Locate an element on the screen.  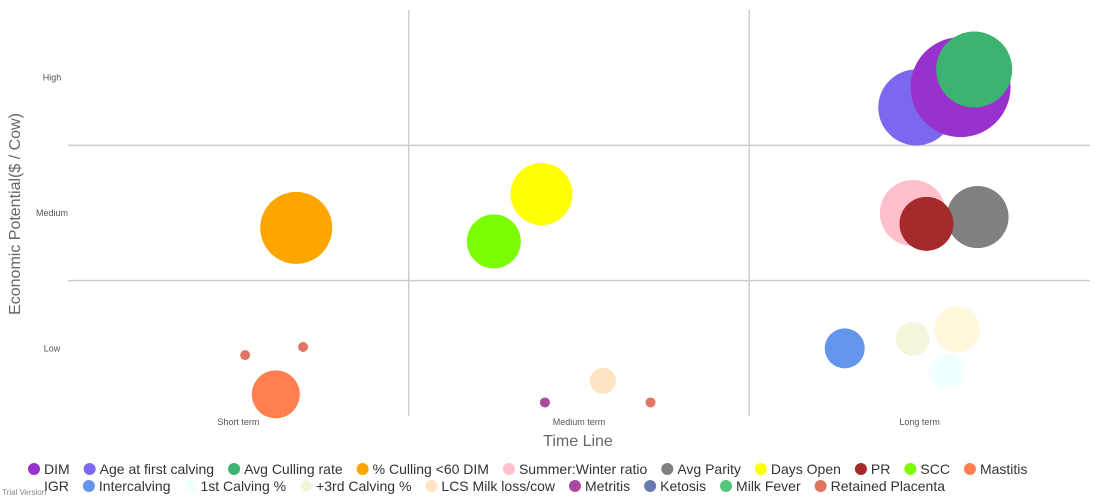
legend-entry: Avg Parity is located at coordinates (709, 469).